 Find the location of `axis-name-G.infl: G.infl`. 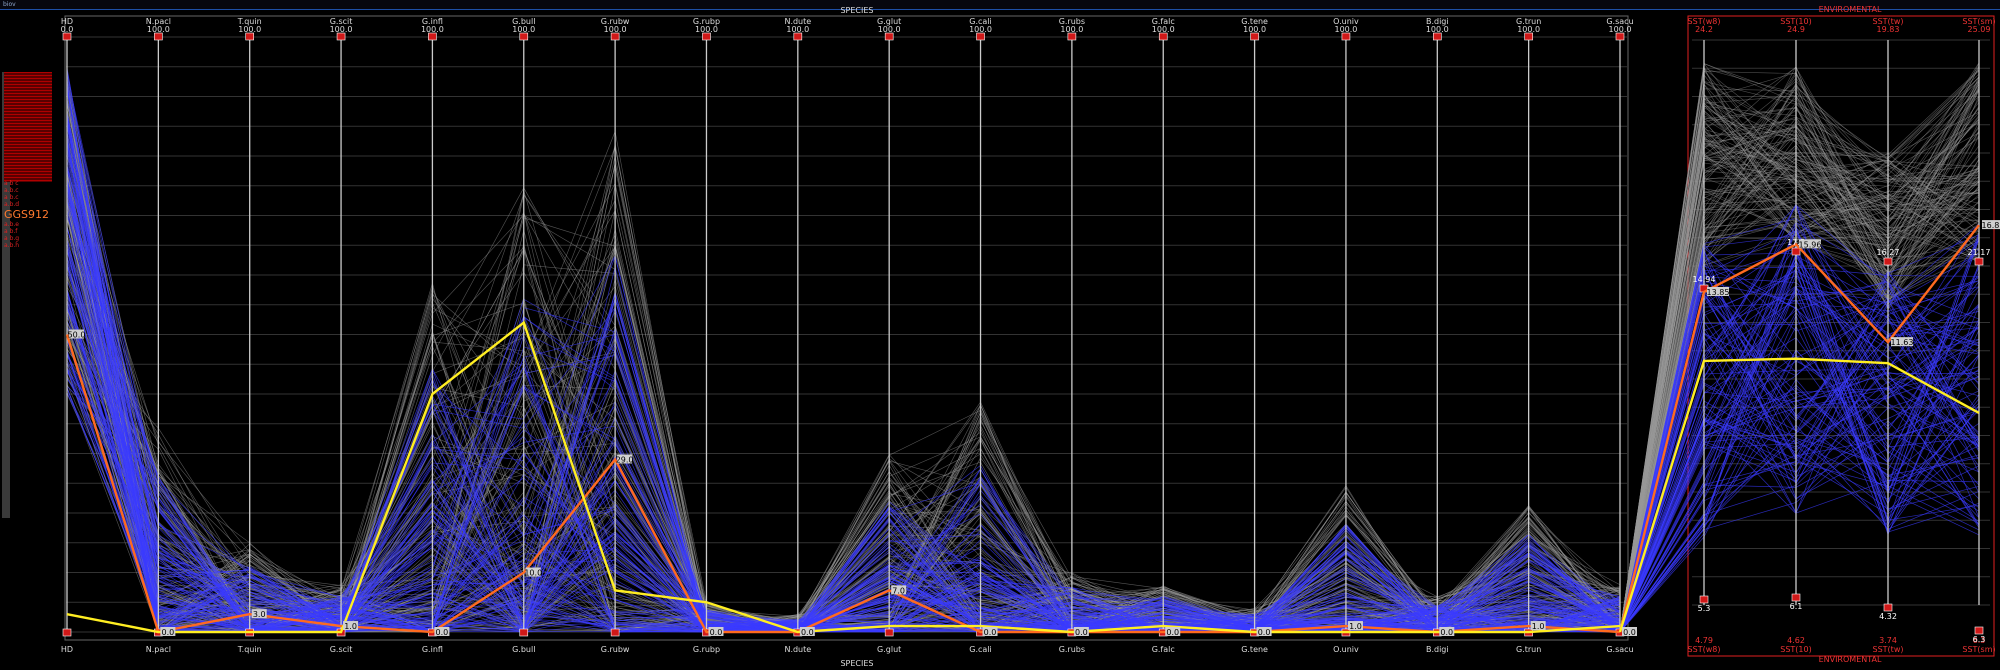

axis-name-G.infl: G.infl is located at coordinates (432, 21).